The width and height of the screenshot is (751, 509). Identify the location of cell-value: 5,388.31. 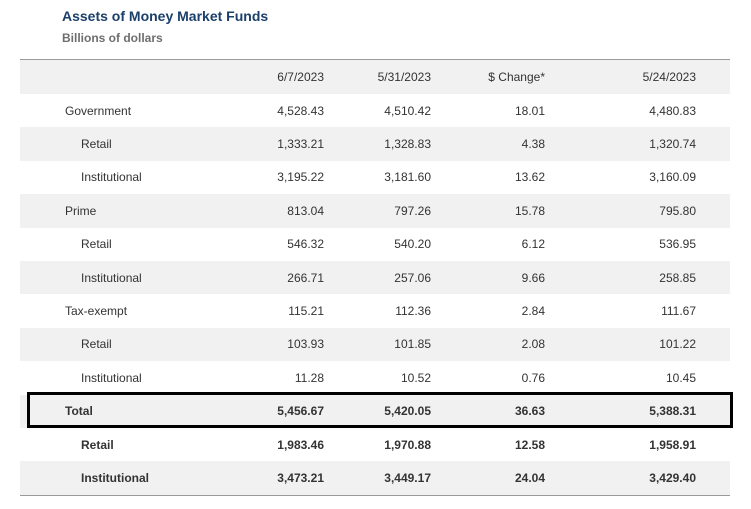
(672, 411).